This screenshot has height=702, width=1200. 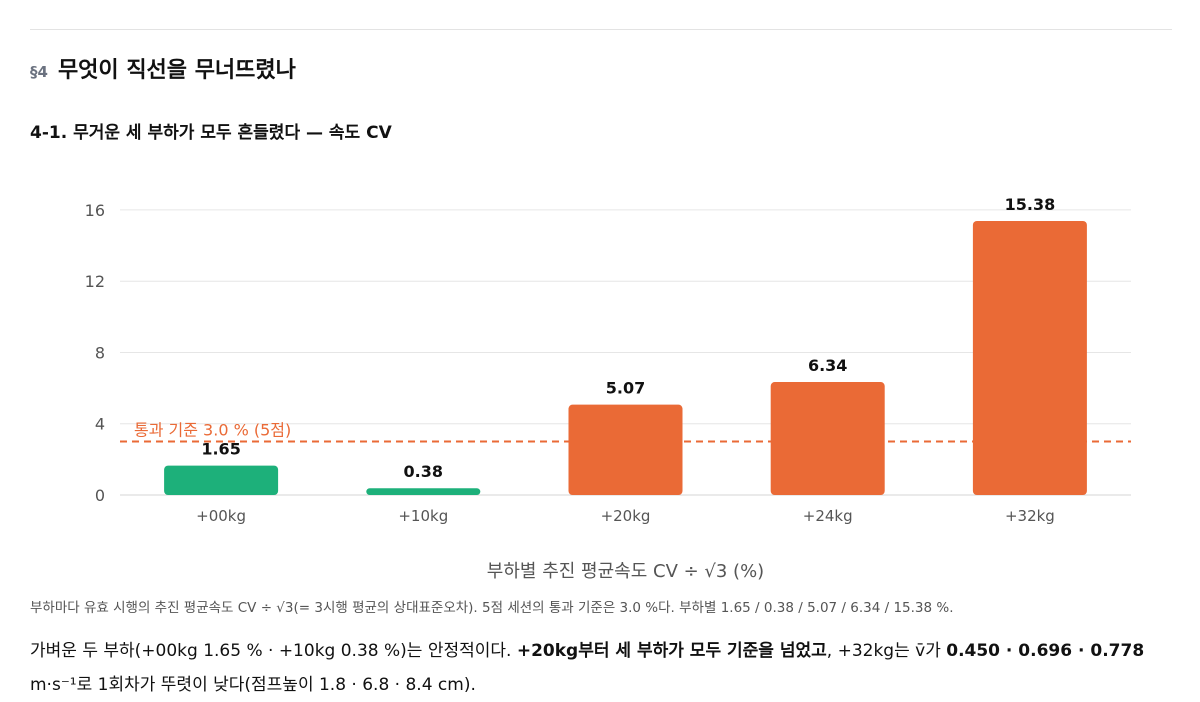 I want to click on bar-value-label: 1.65, so click(x=220, y=449).